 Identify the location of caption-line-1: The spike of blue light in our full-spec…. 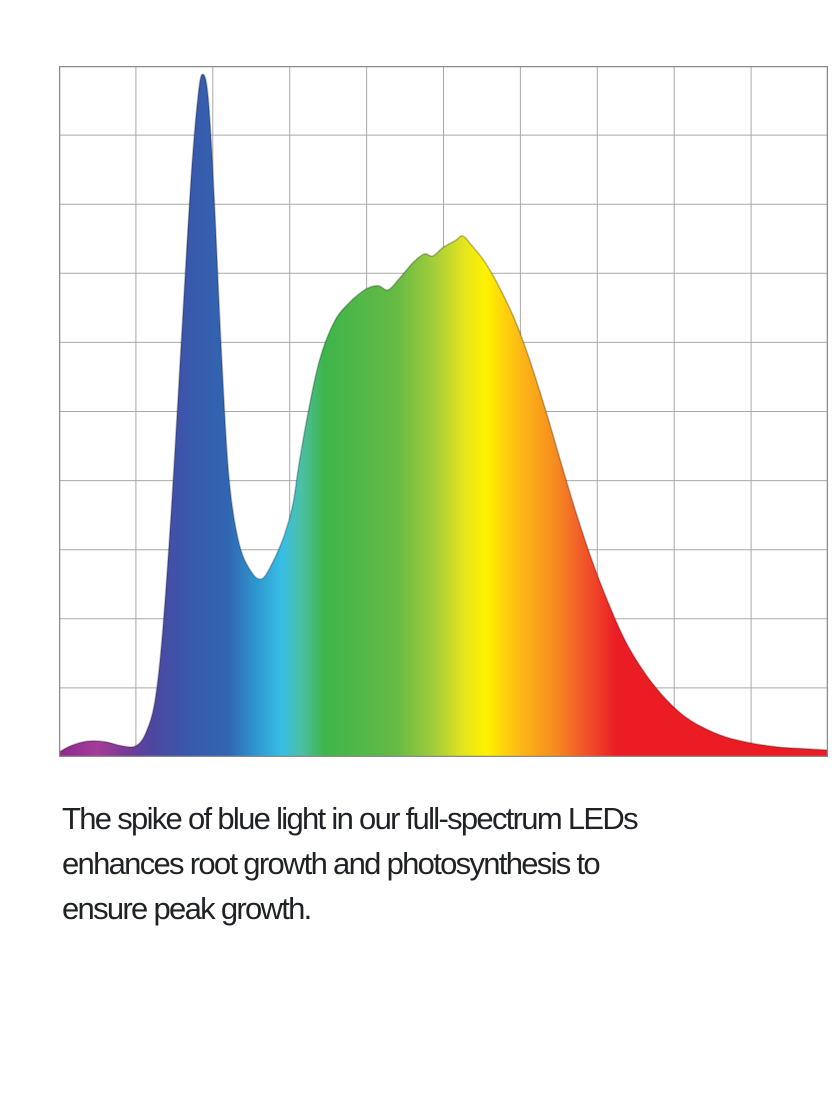
(350, 818).